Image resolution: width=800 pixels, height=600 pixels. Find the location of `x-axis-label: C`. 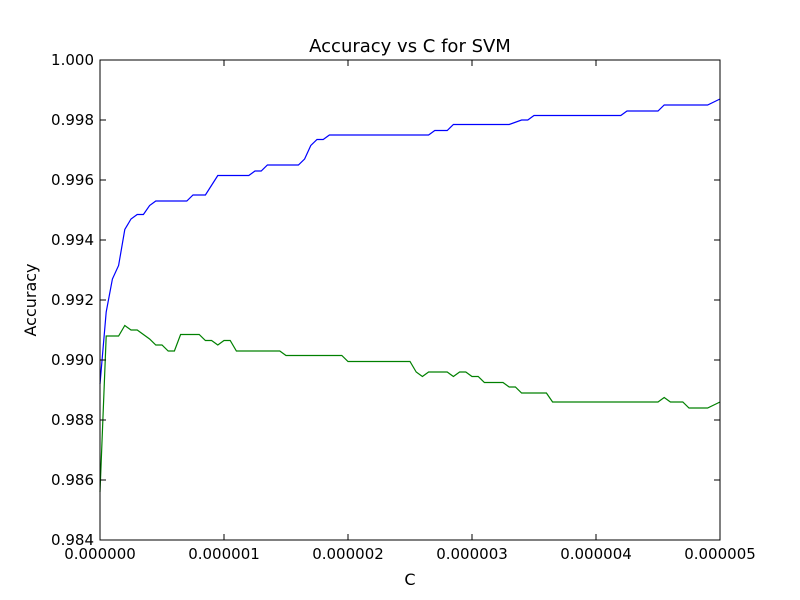

x-axis-label: C is located at coordinates (409, 579).